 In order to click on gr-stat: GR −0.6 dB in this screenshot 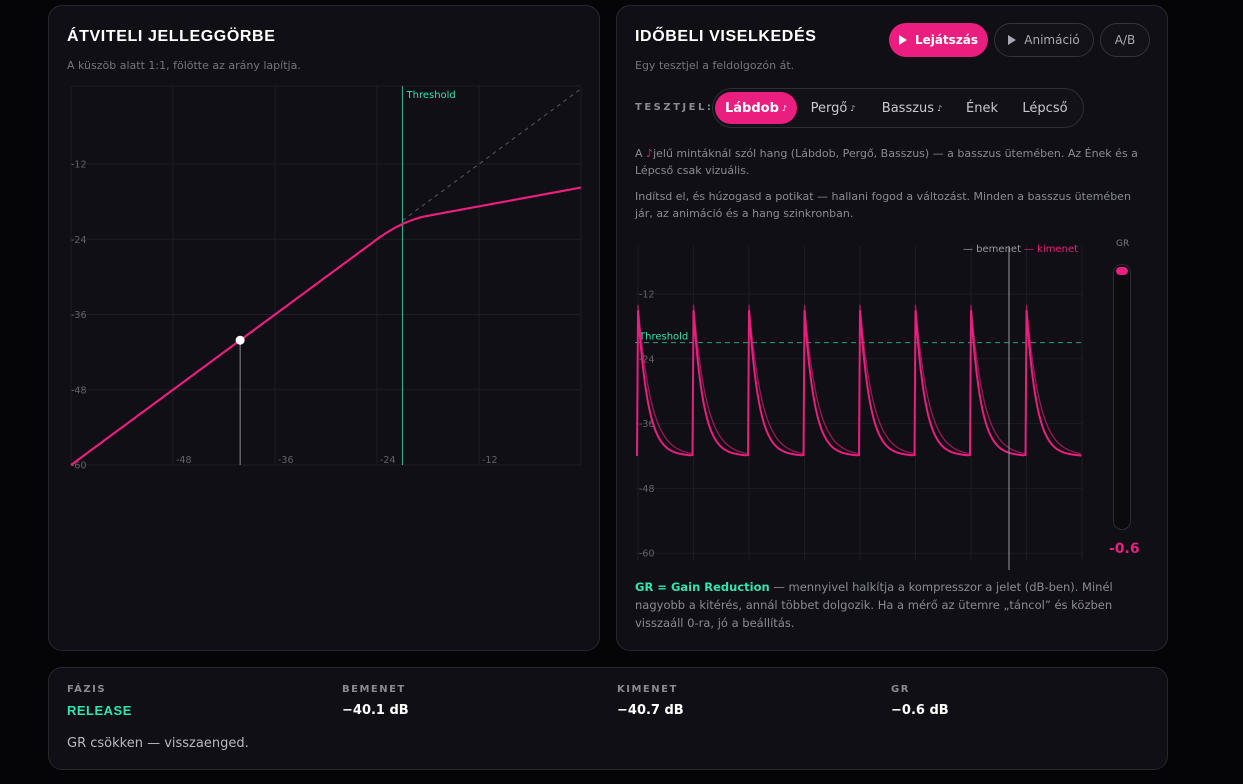, I will do `click(920, 701)`.